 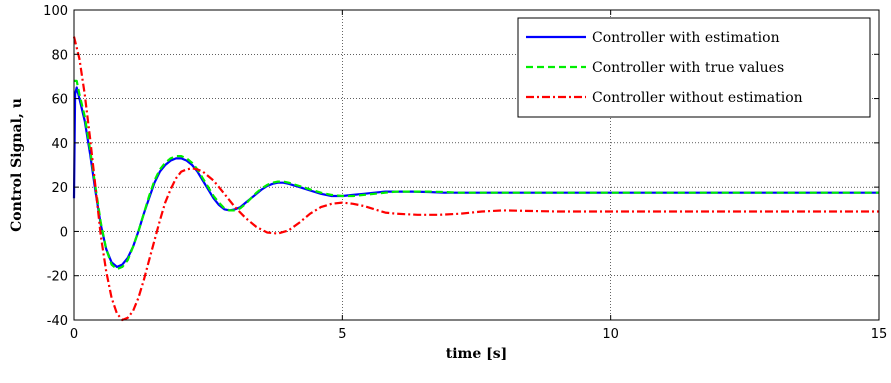 I want to click on y-tick-label: 80, so click(x=59, y=55).